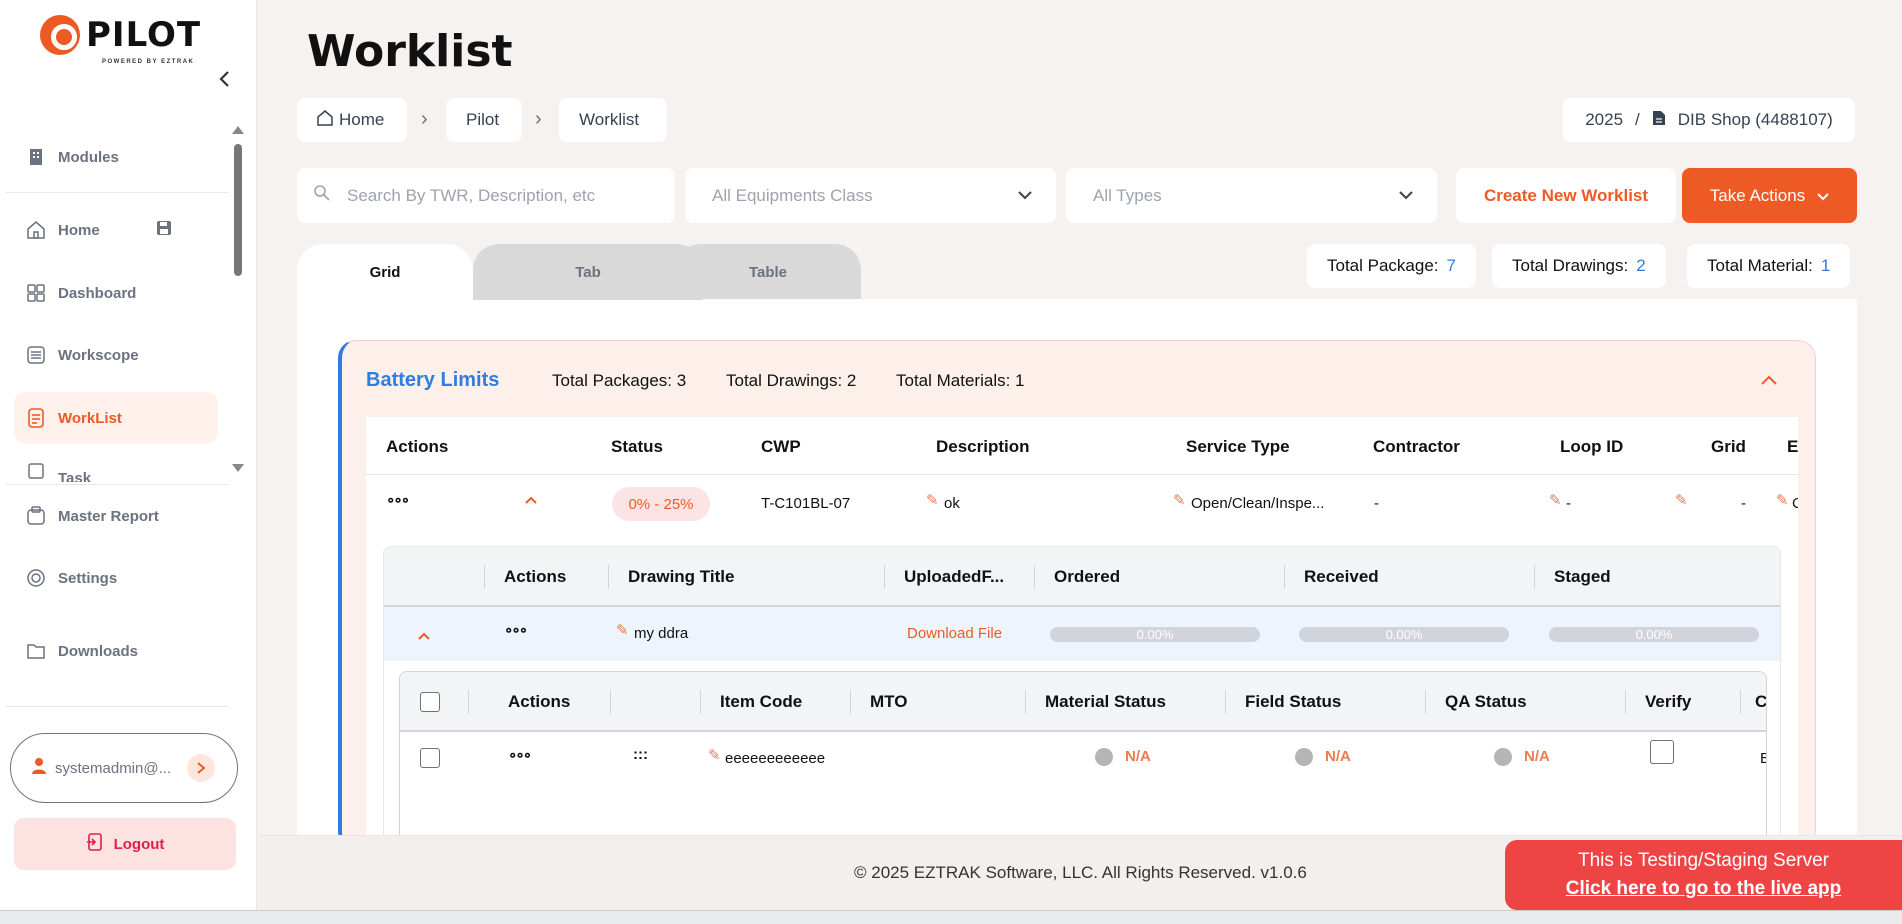 The image size is (1902, 924). I want to click on year-label: 2025, so click(1604, 119).